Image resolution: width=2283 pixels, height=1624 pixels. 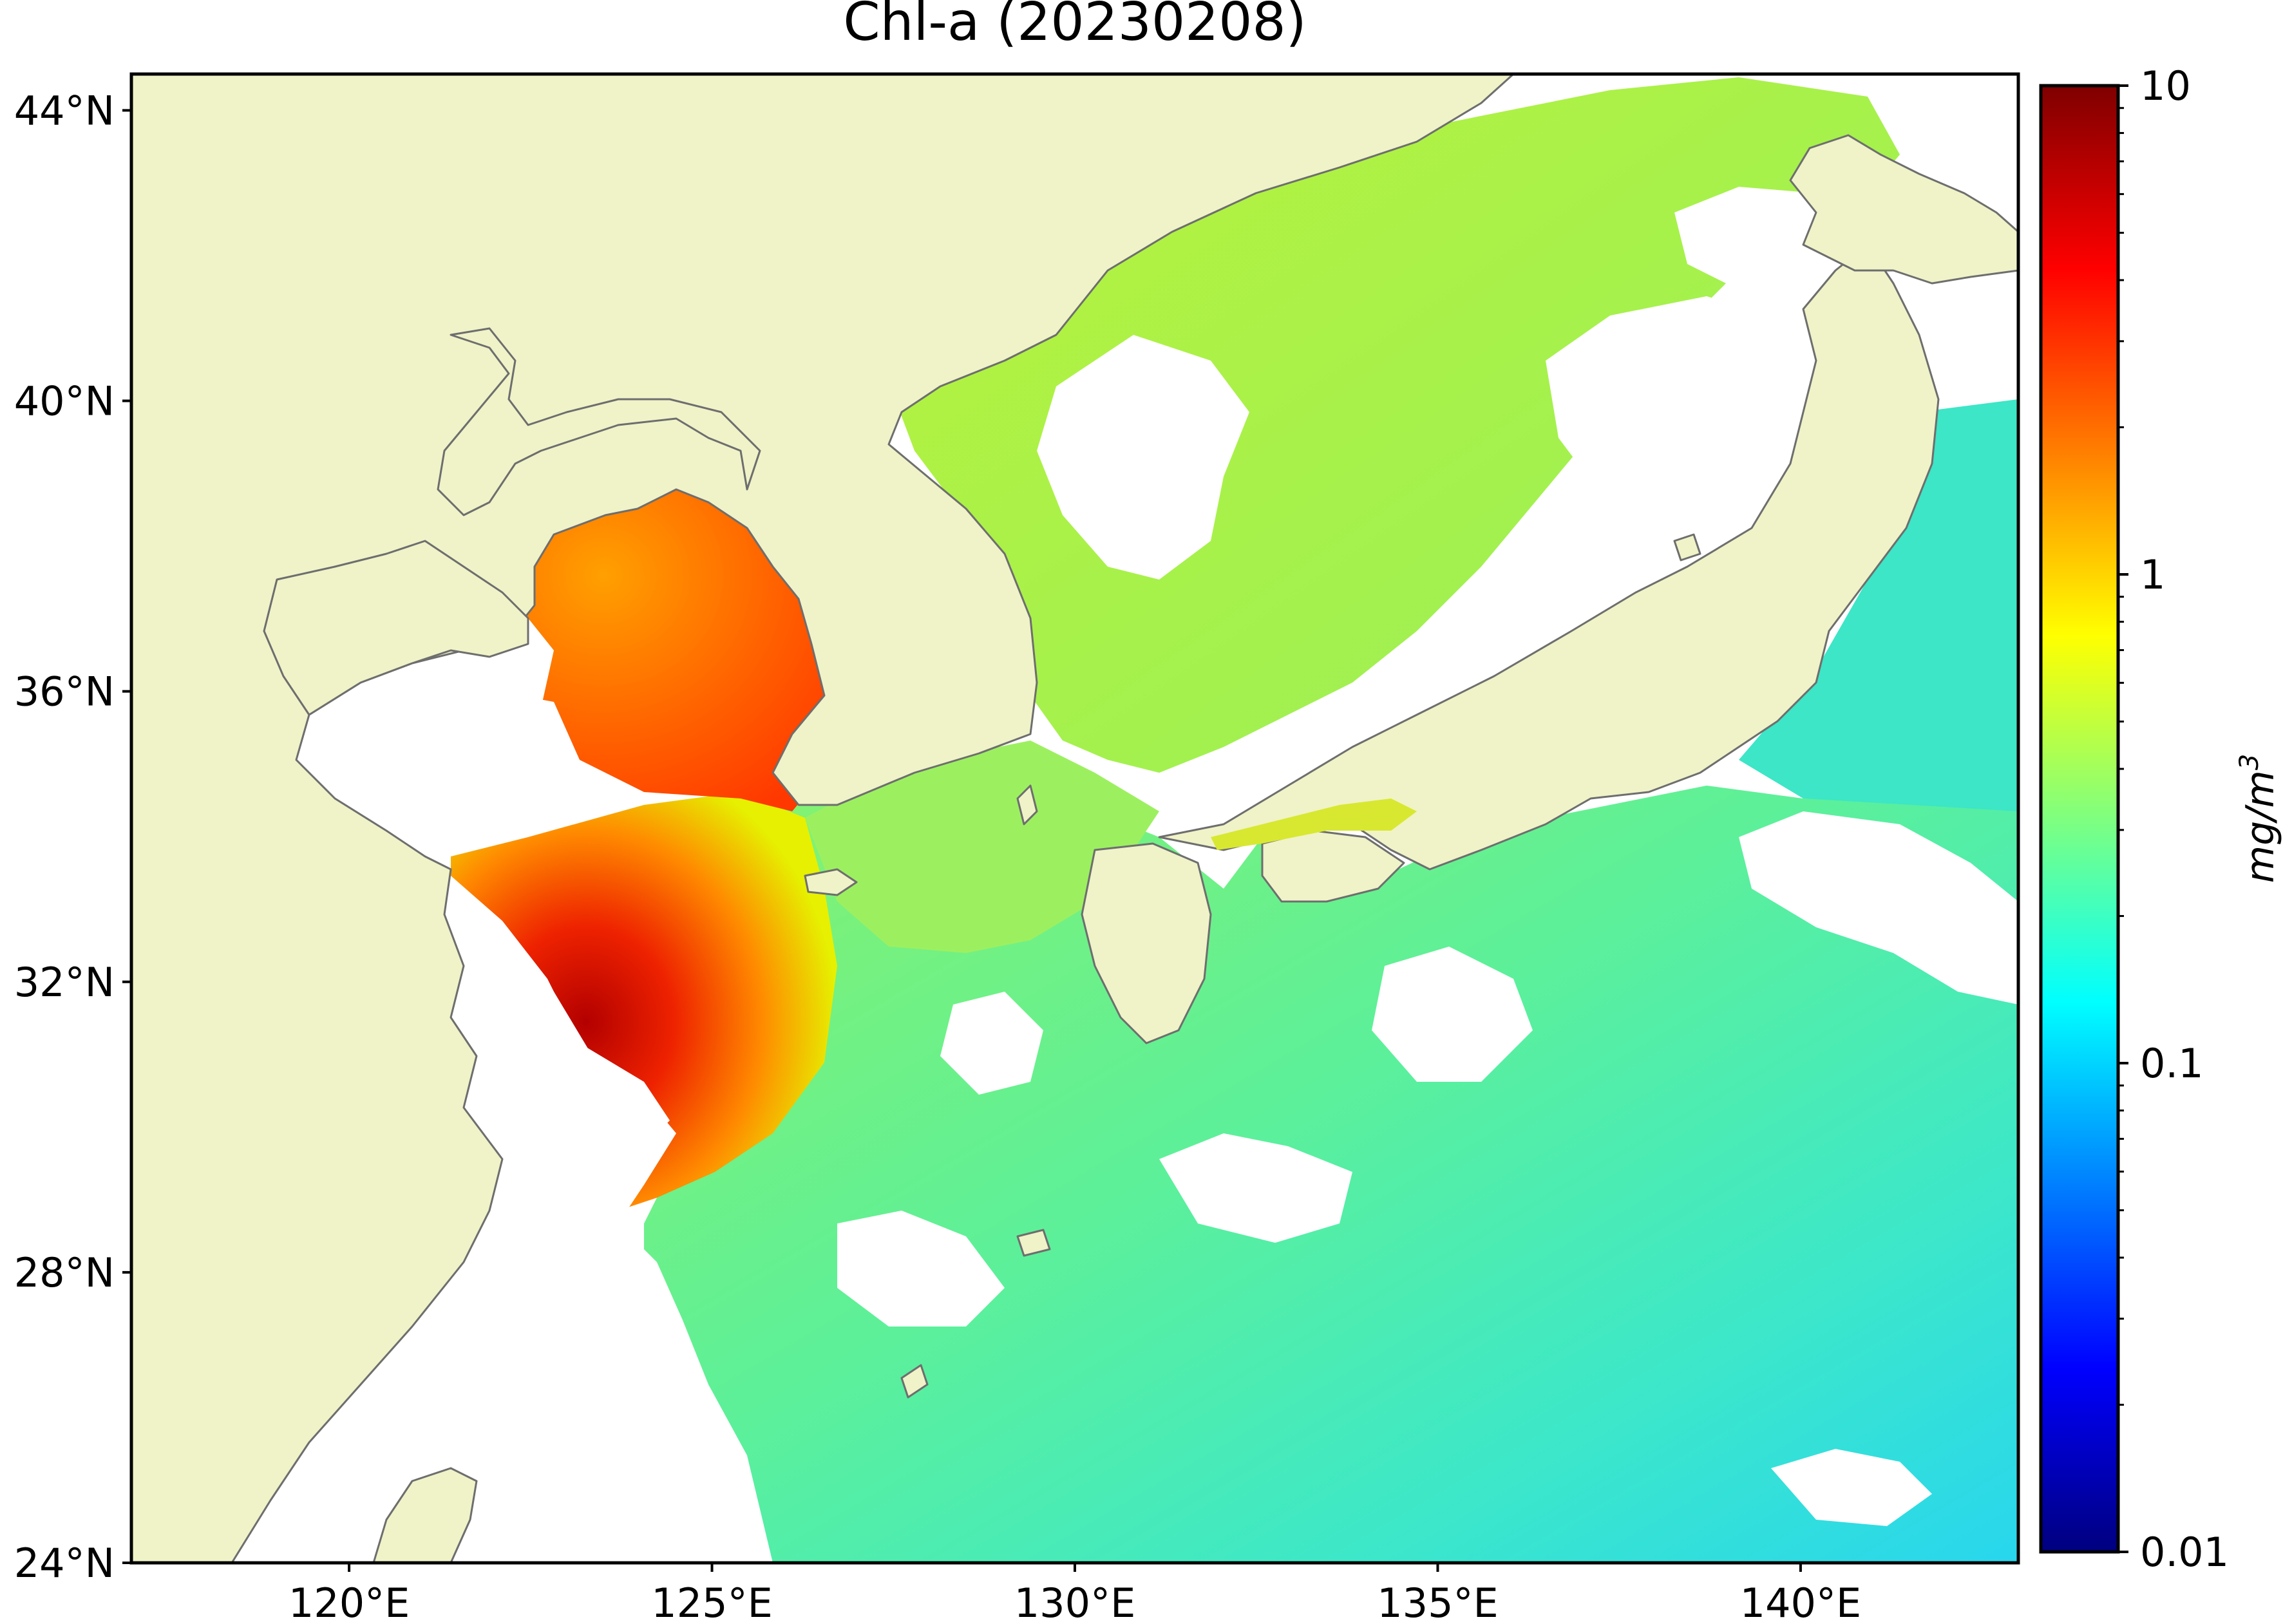 I want to click on amami, so click(x=1033, y=1243).